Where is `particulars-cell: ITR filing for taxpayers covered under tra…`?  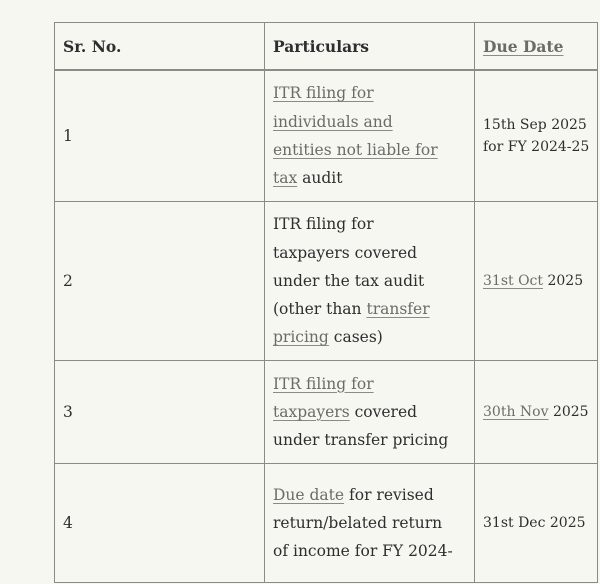
particulars-cell: ITR filing for taxpayers covered under tra… is located at coordinates (369, 412).